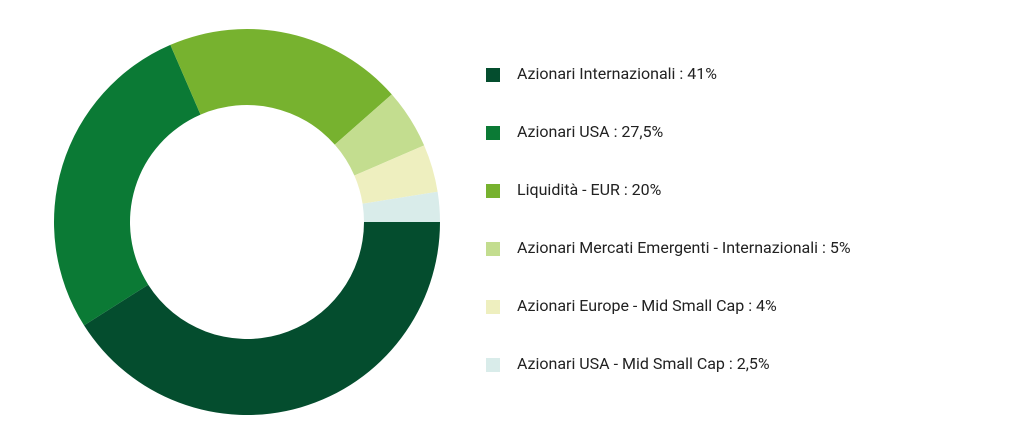  Describe the element at coordinates (647, 305) in the screenshot. I see `legend-label: Azionari Europe - Mid Small Cap : 4%` at that location.